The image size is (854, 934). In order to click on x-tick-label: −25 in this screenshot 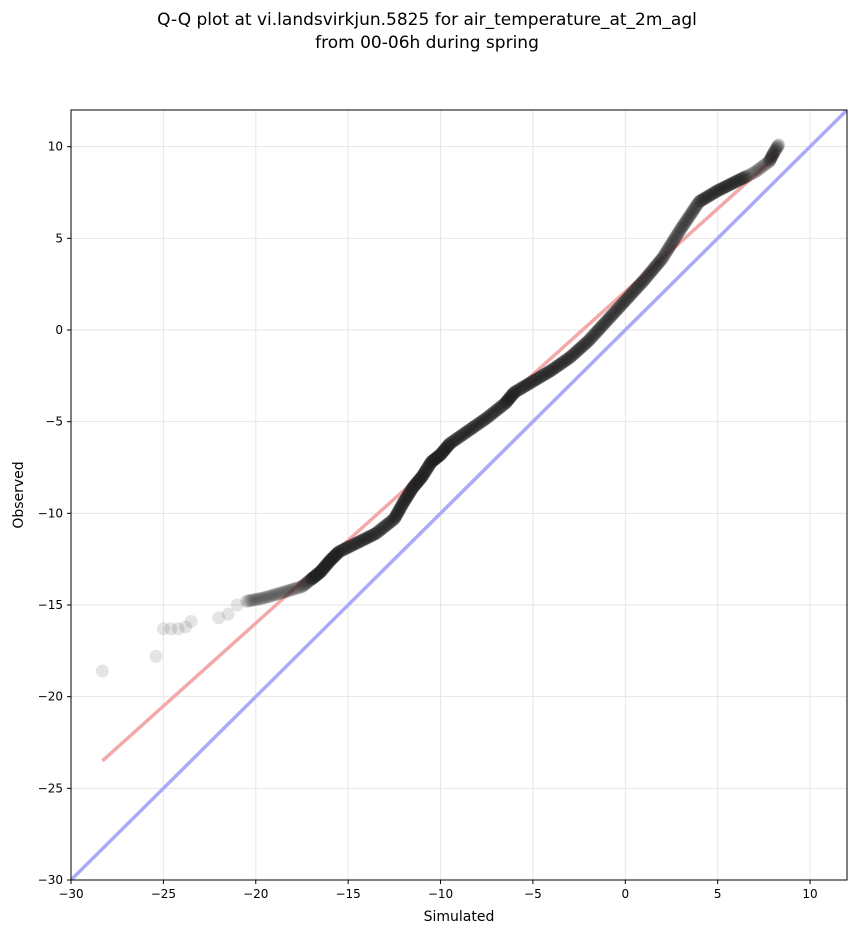, I will do `click(163, 894)`.